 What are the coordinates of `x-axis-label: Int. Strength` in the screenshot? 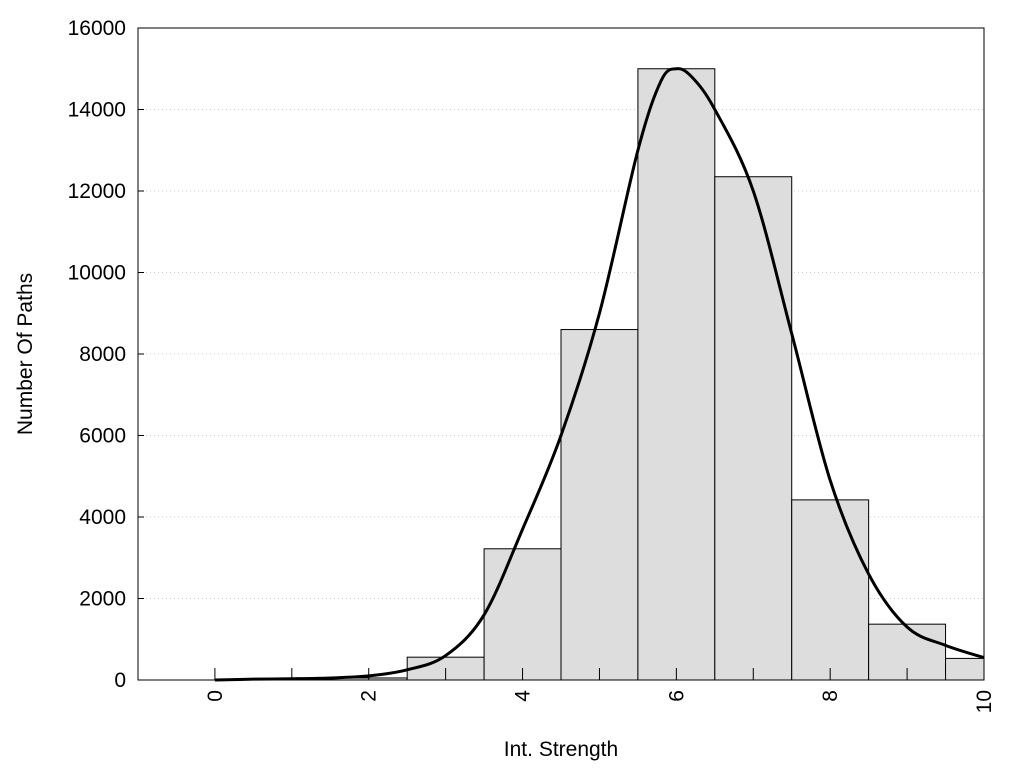 It's located at (561, 749).